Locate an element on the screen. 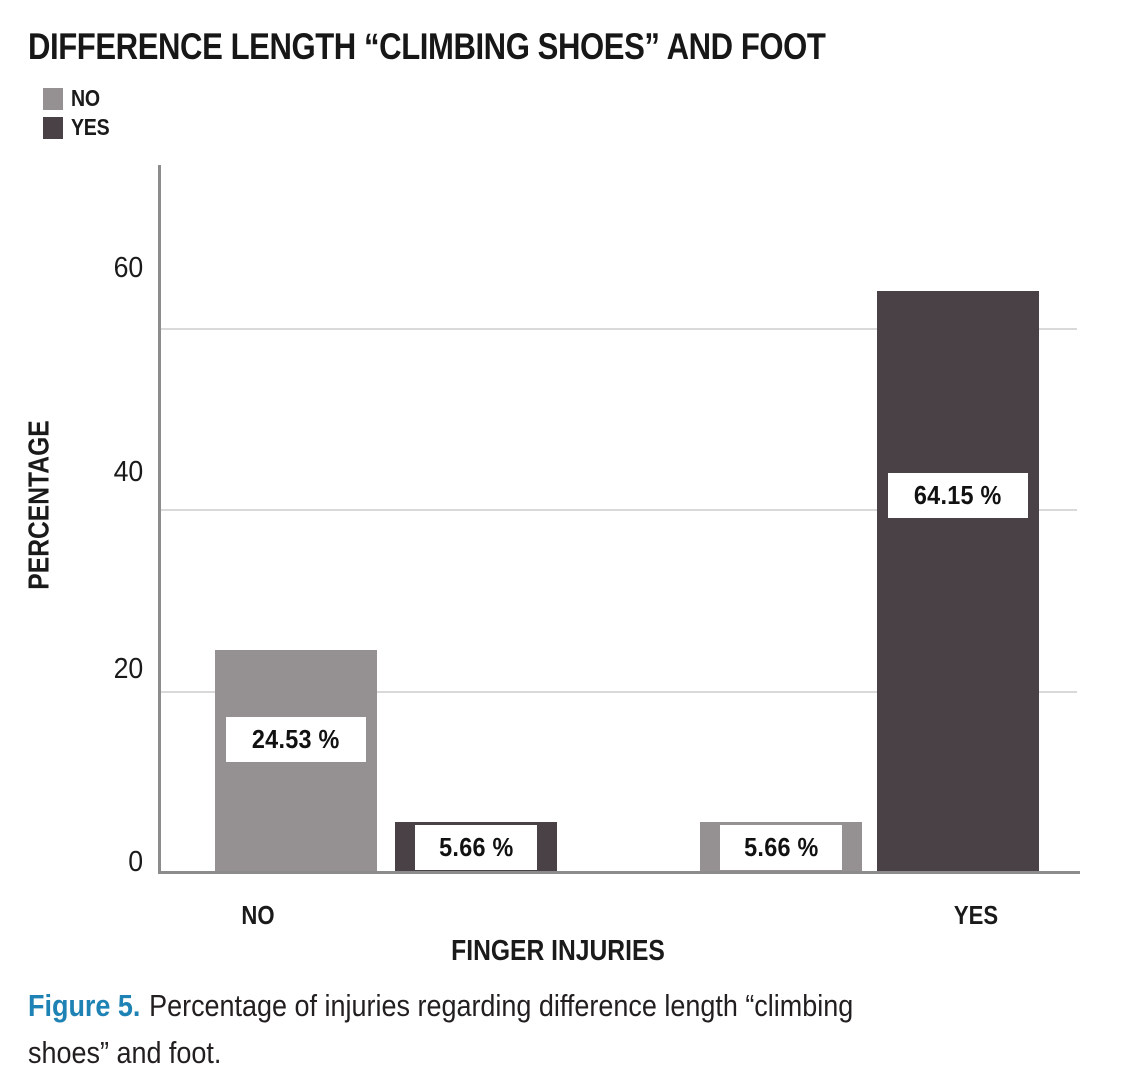 This screenshot has width=1134, height=1085. y-axis-line is located at coordinates (159, 519).